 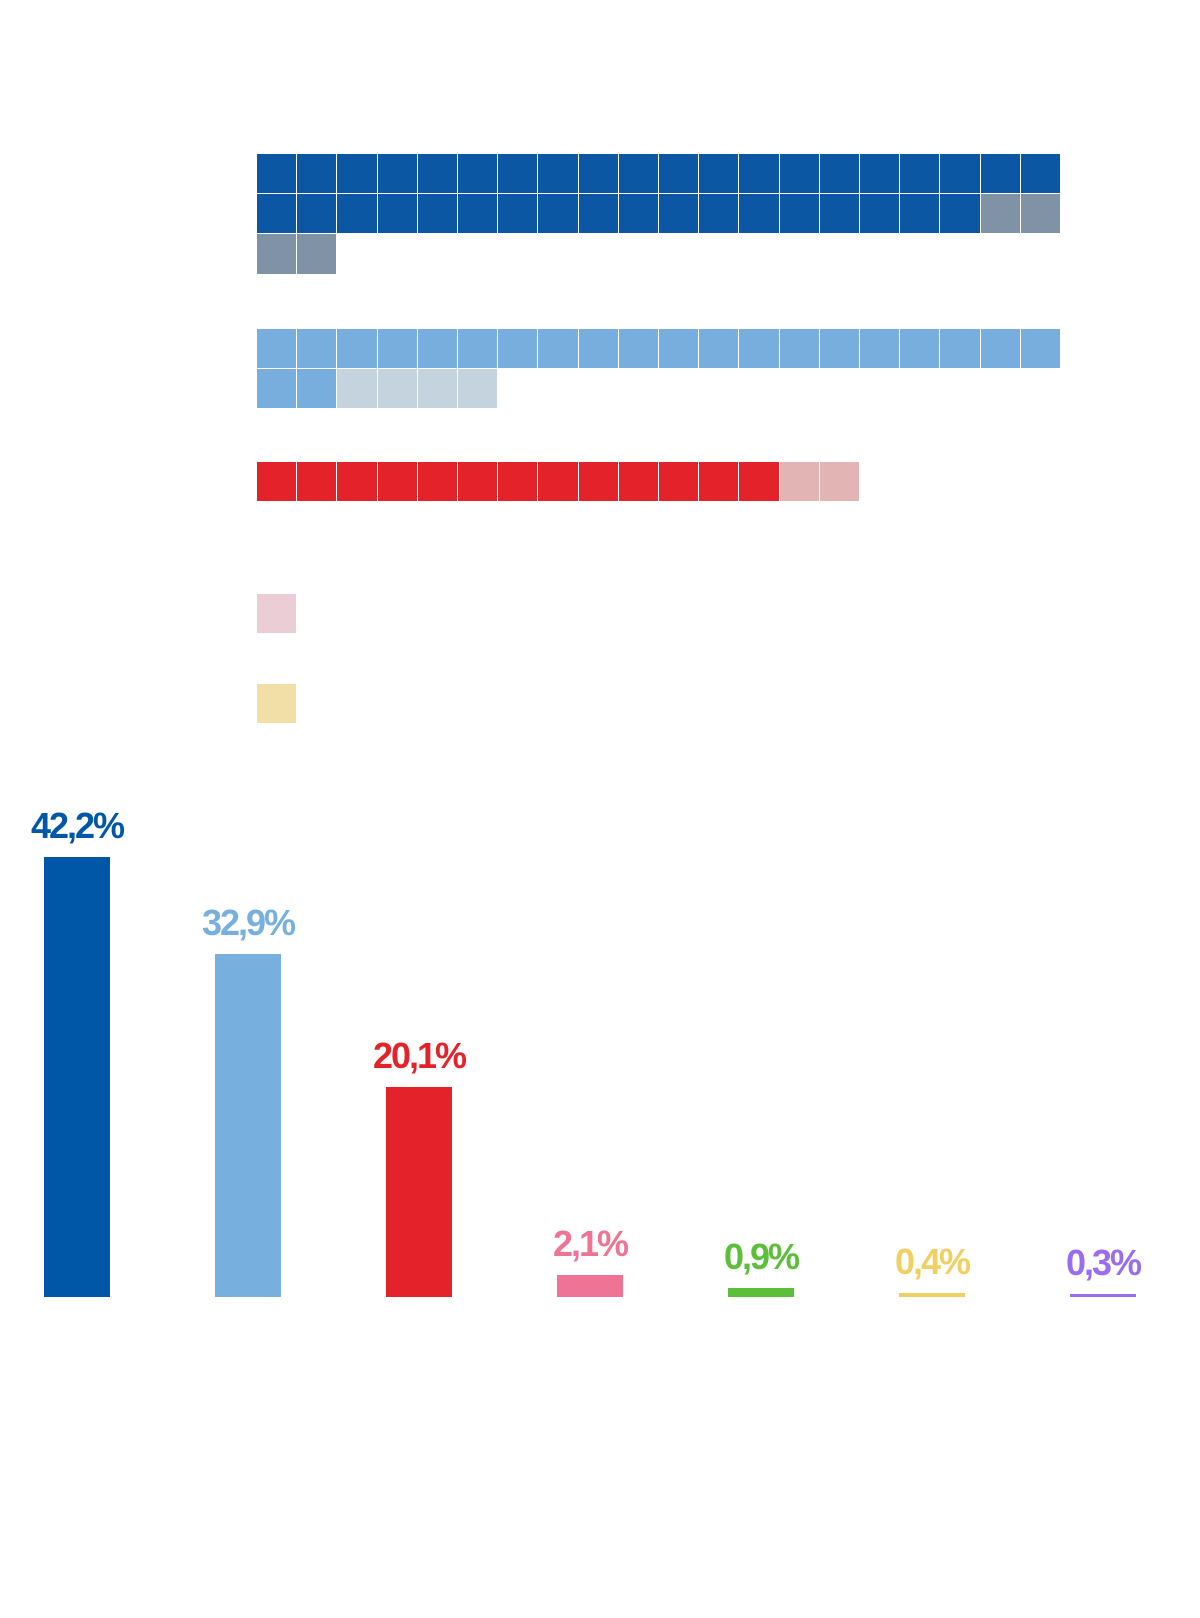 I want to click on bar-value-label: 0,9%, so click(x=761, y=1256).